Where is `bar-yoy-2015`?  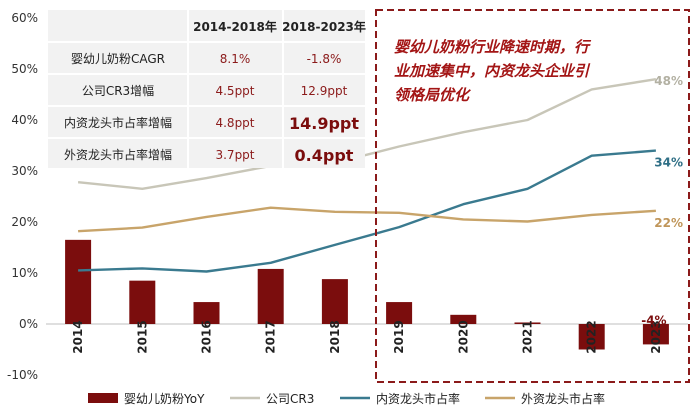
bar-yoy-2015 is located at coordinates (142, 302).